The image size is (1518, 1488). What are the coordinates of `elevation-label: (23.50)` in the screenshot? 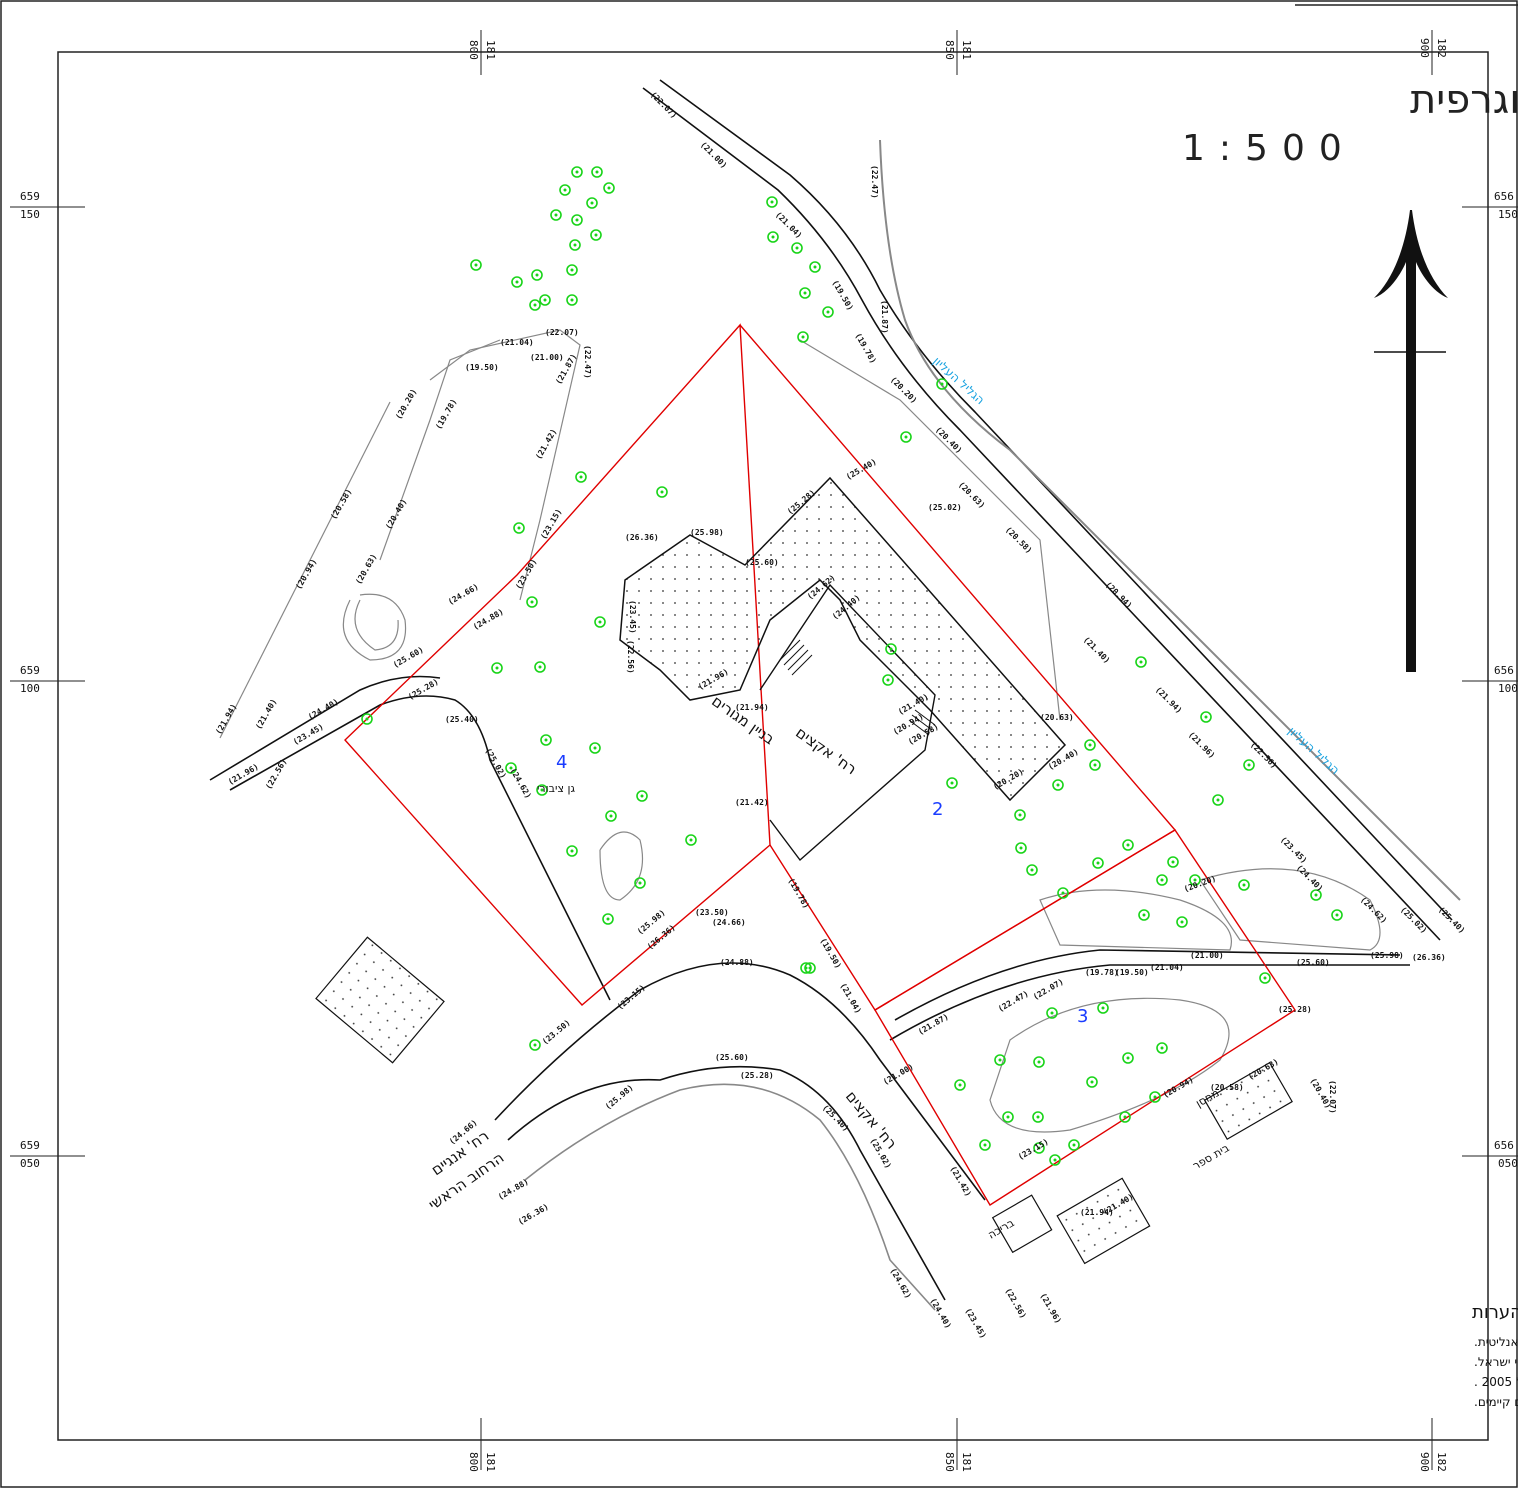 It's located at (557, 1032).